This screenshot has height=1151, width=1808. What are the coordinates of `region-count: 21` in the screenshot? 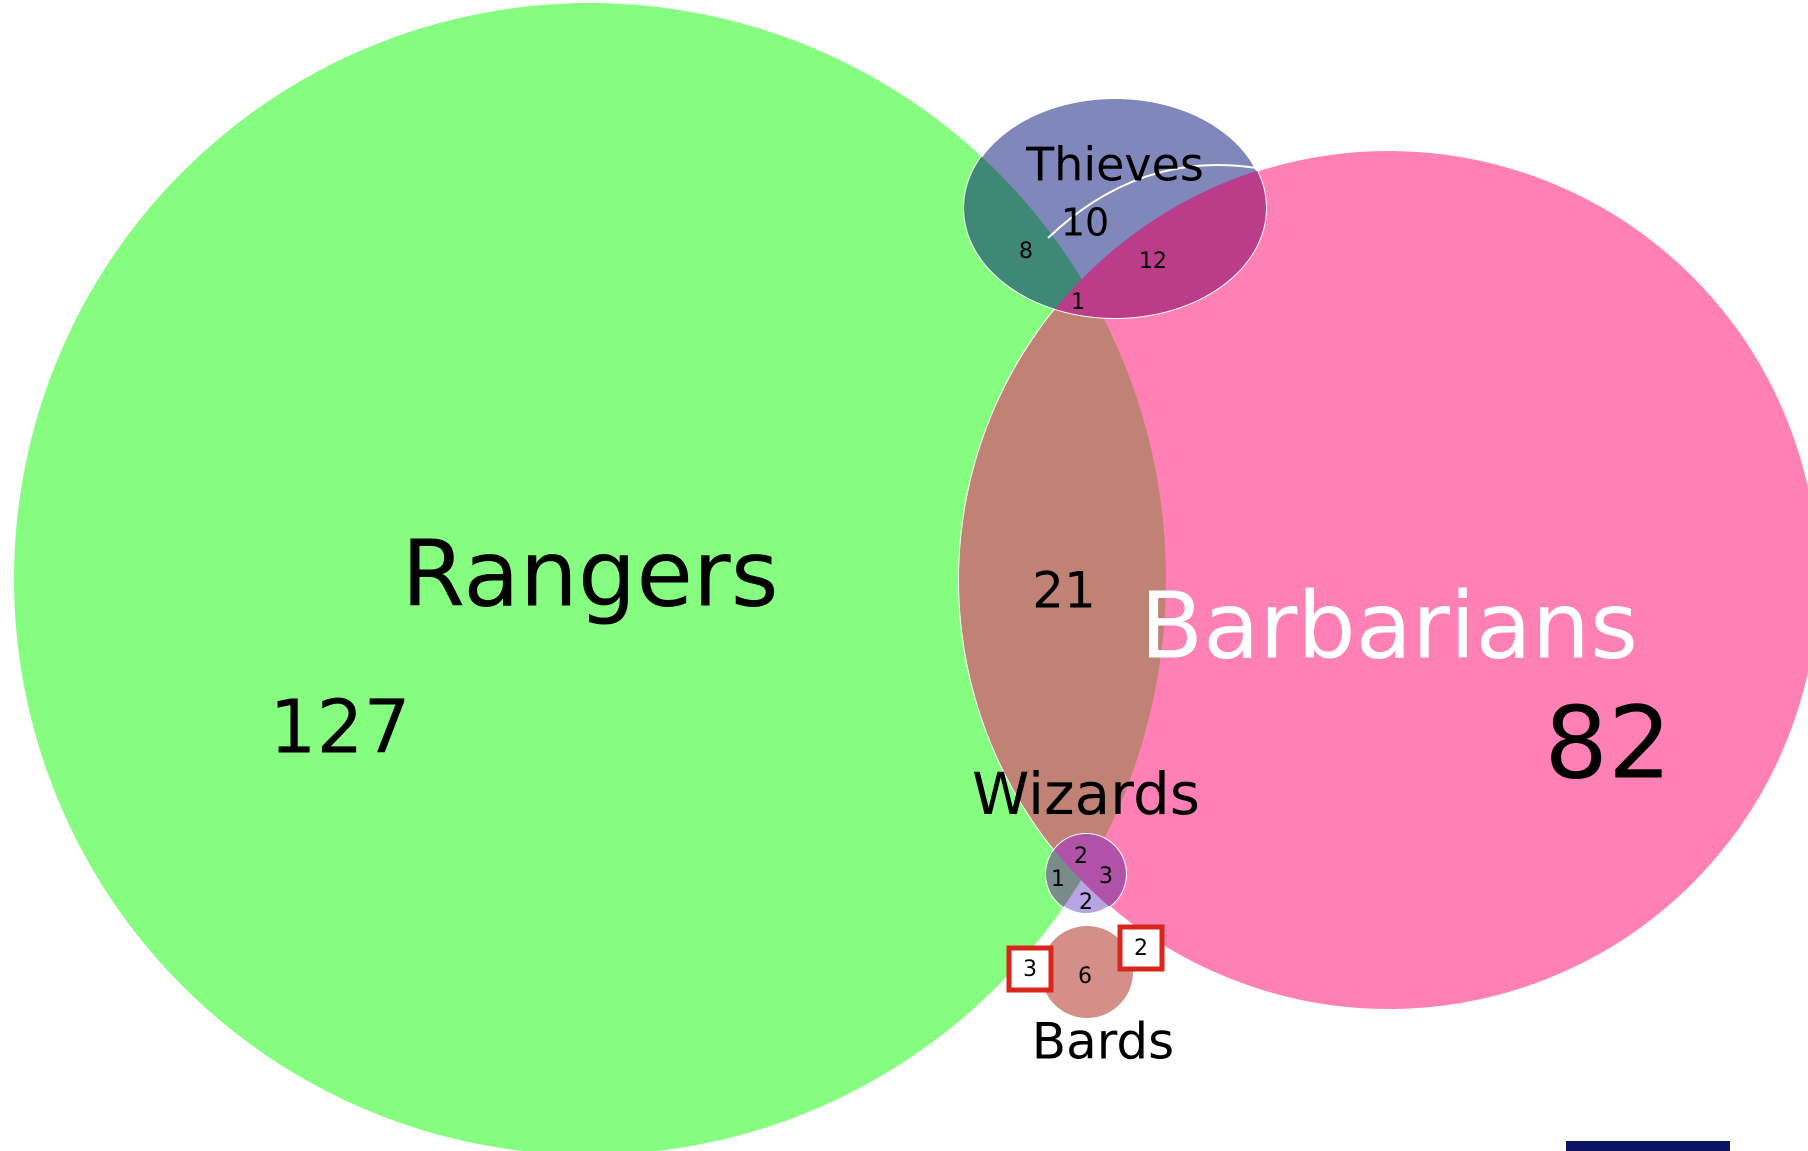 It's located at (1064, 591).